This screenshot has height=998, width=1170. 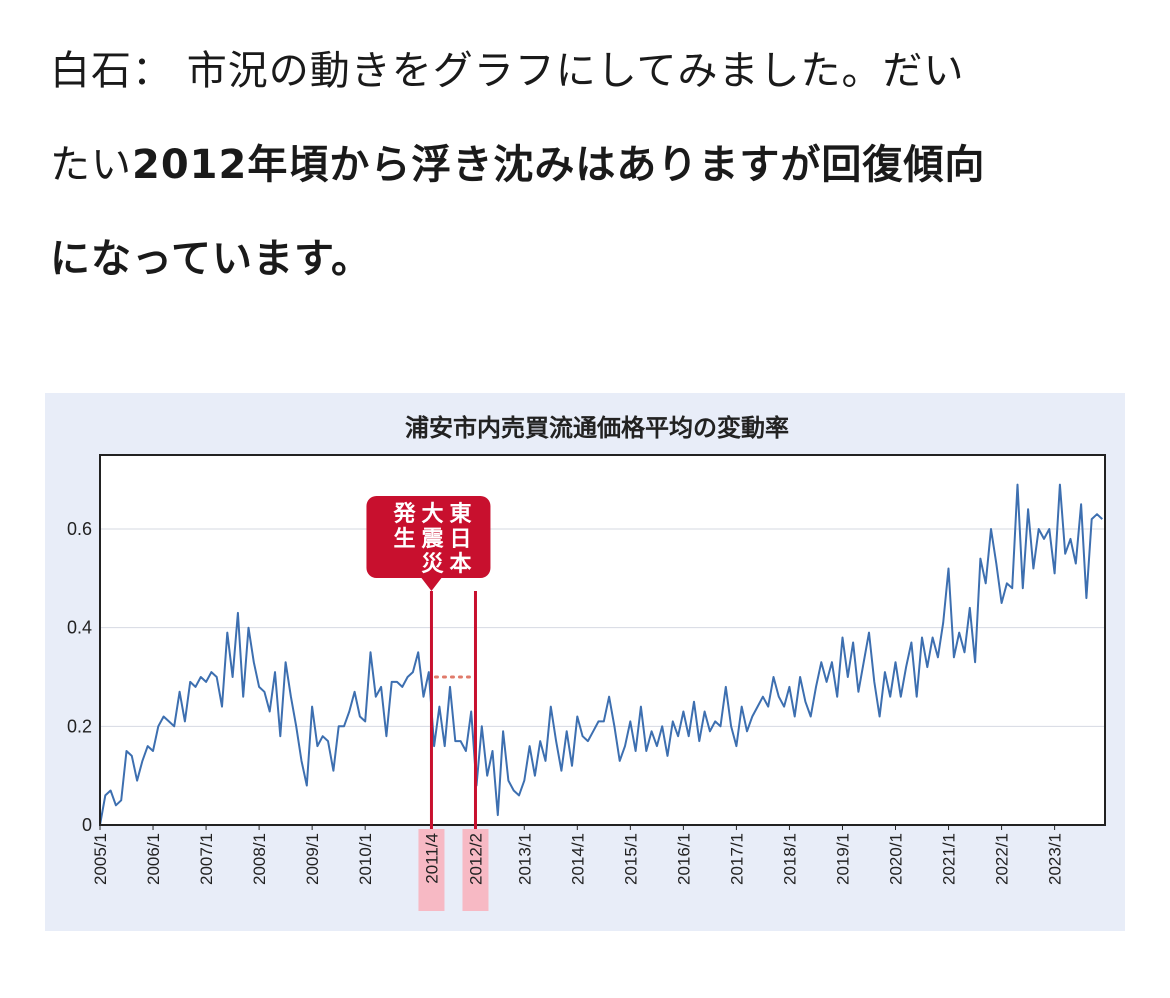 What do you see at coordinates (404, 539) in the screenshot?
I see `event-callout-char: 生` at bounding box center [404, 539].